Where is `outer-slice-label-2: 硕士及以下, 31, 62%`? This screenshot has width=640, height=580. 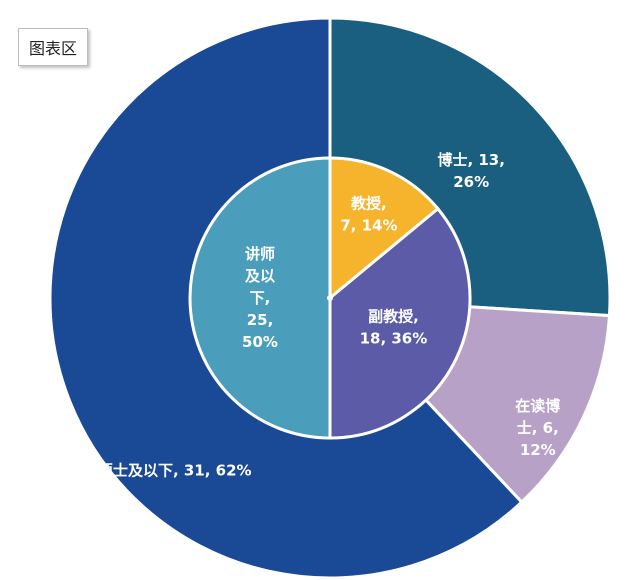
outer-slice-label-2: 硕士及以下, 31, 62% is located at coordinates (175, 470).